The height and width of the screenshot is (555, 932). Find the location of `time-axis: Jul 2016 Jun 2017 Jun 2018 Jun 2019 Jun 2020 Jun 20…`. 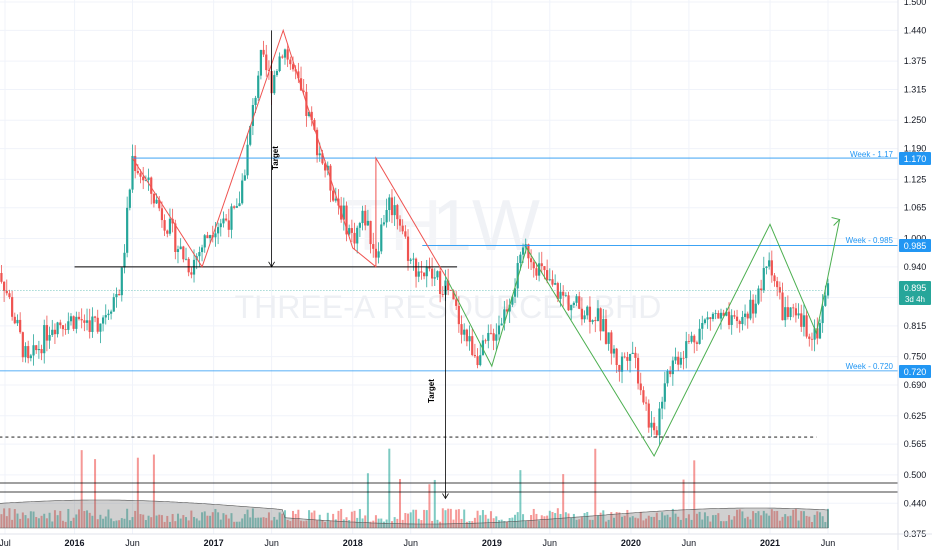

time-axis: Jul 2016 Jun 2017 Jun 2018 Jun 2019 Jun 2020 Jun 20… is located at coordinates (466, 540).